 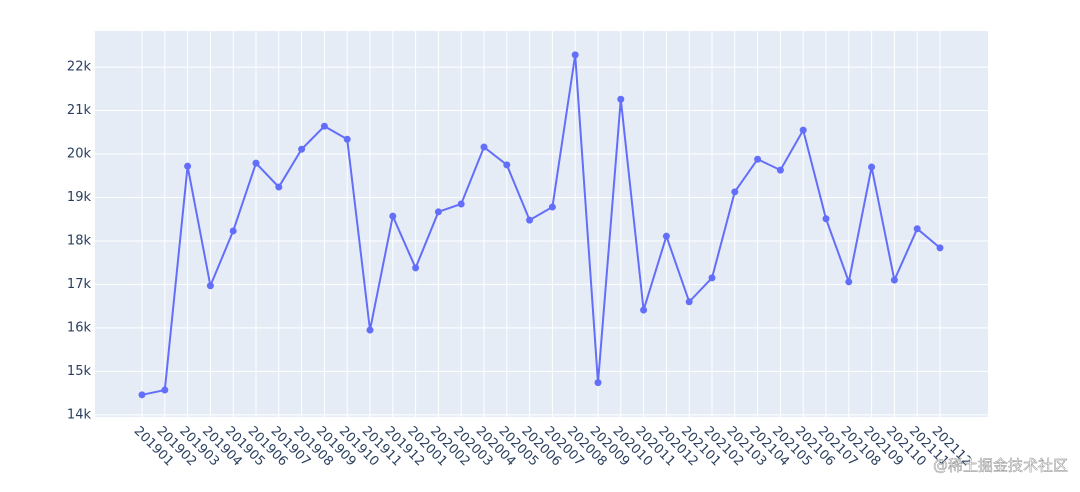 I want to click on y-tick-label: 20k, so click(x=79, y=154).